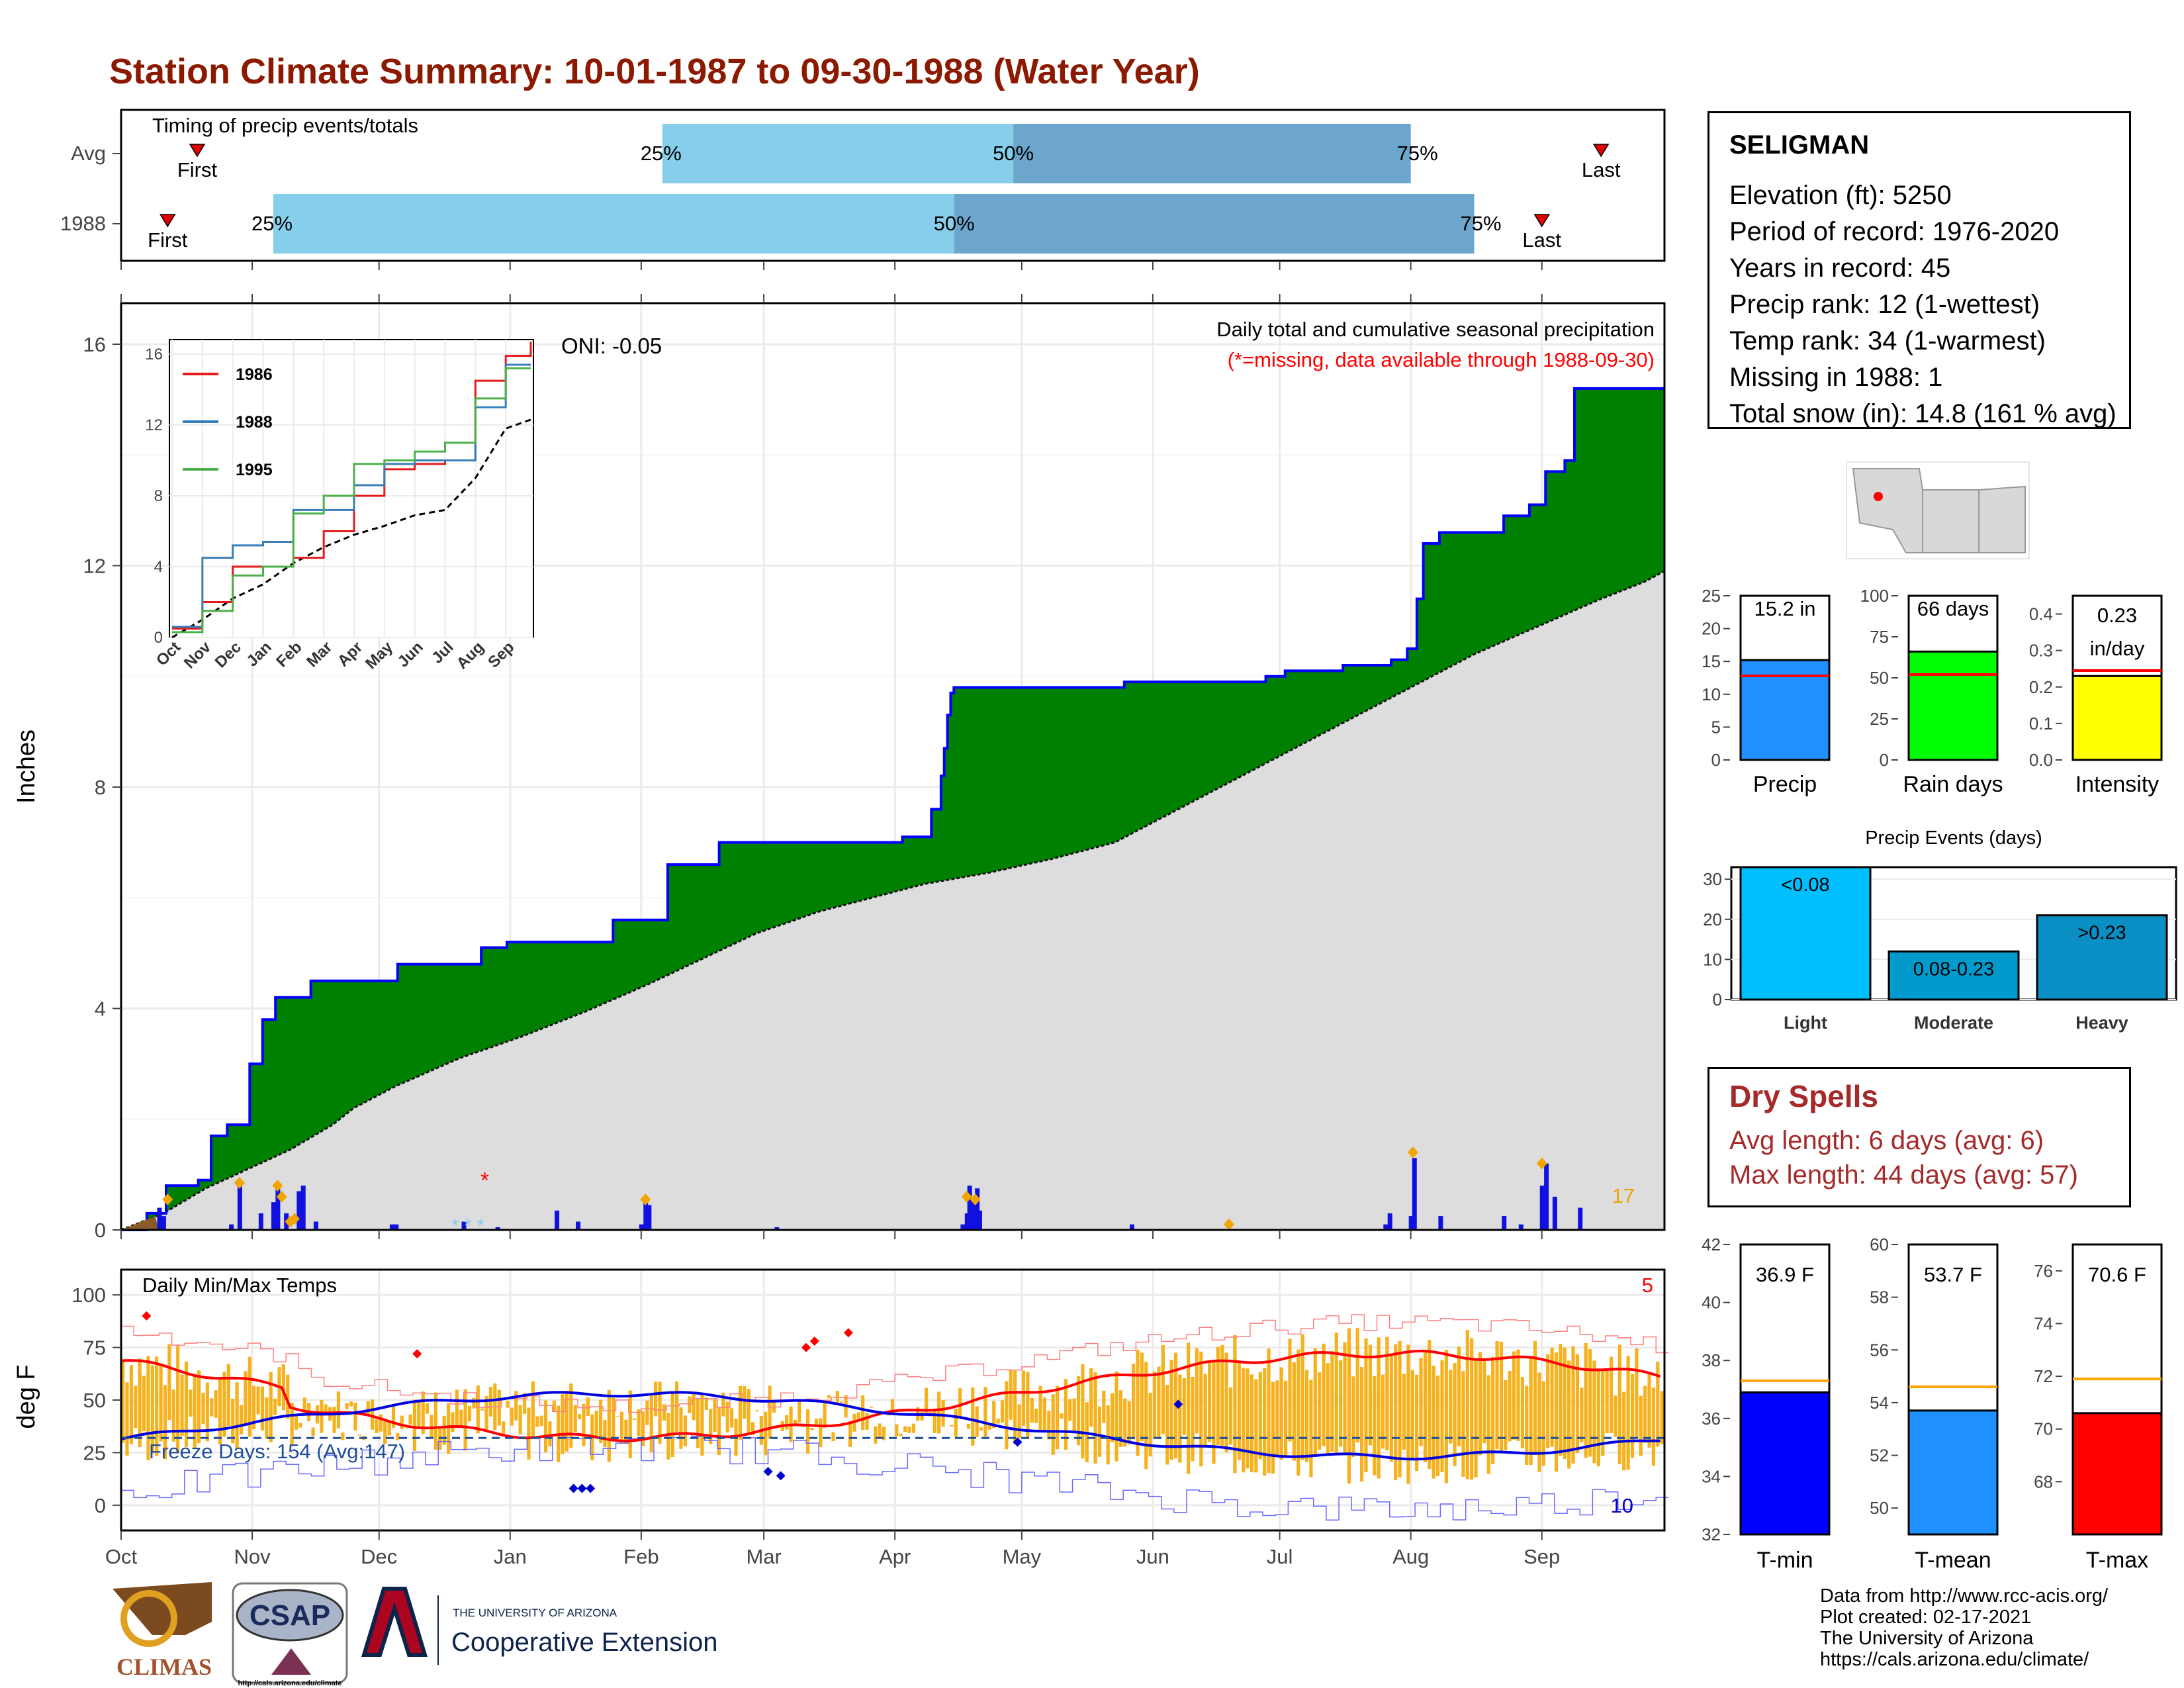 The width and height of the screenshot is (2184, 1688). I want to click on snow-marker-icon: *, so click(468, 1226).